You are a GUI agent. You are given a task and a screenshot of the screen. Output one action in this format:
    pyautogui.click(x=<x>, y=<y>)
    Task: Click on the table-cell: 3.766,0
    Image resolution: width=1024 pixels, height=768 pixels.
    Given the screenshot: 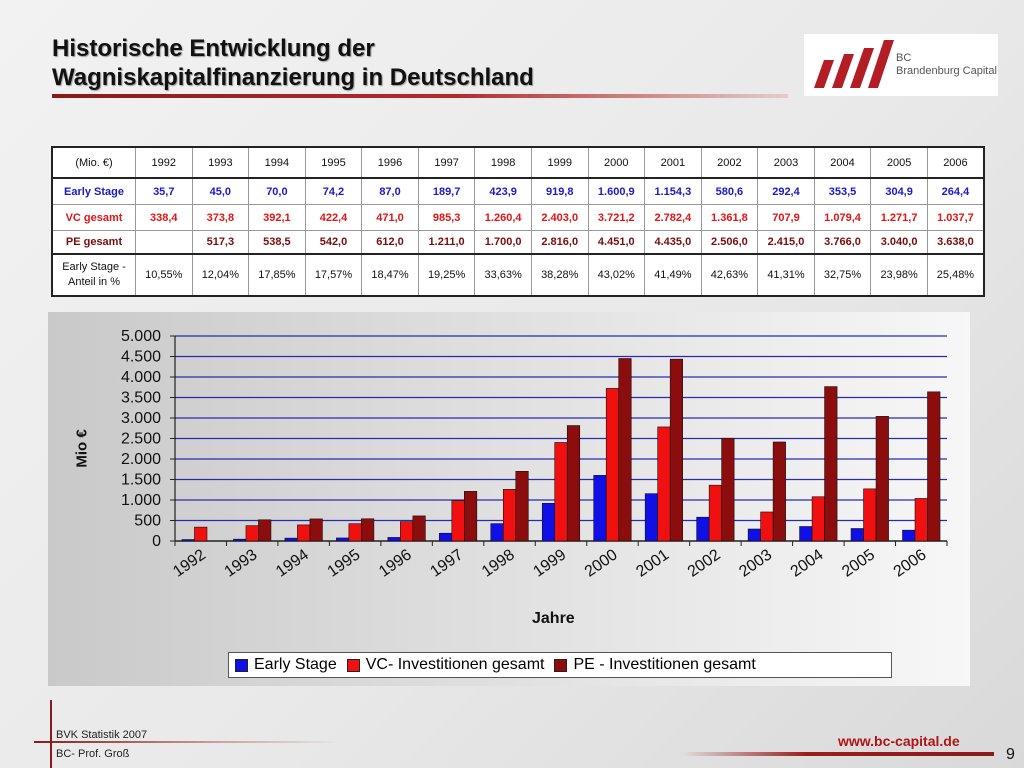 What is the action you would take?
    pyautogui.click(x=842, y=242)
    